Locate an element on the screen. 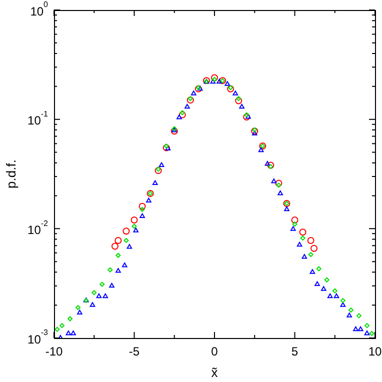 This screenshot has width=382, height=382. y-axis-title: p.d.f. is located at coordinates (11, 174).